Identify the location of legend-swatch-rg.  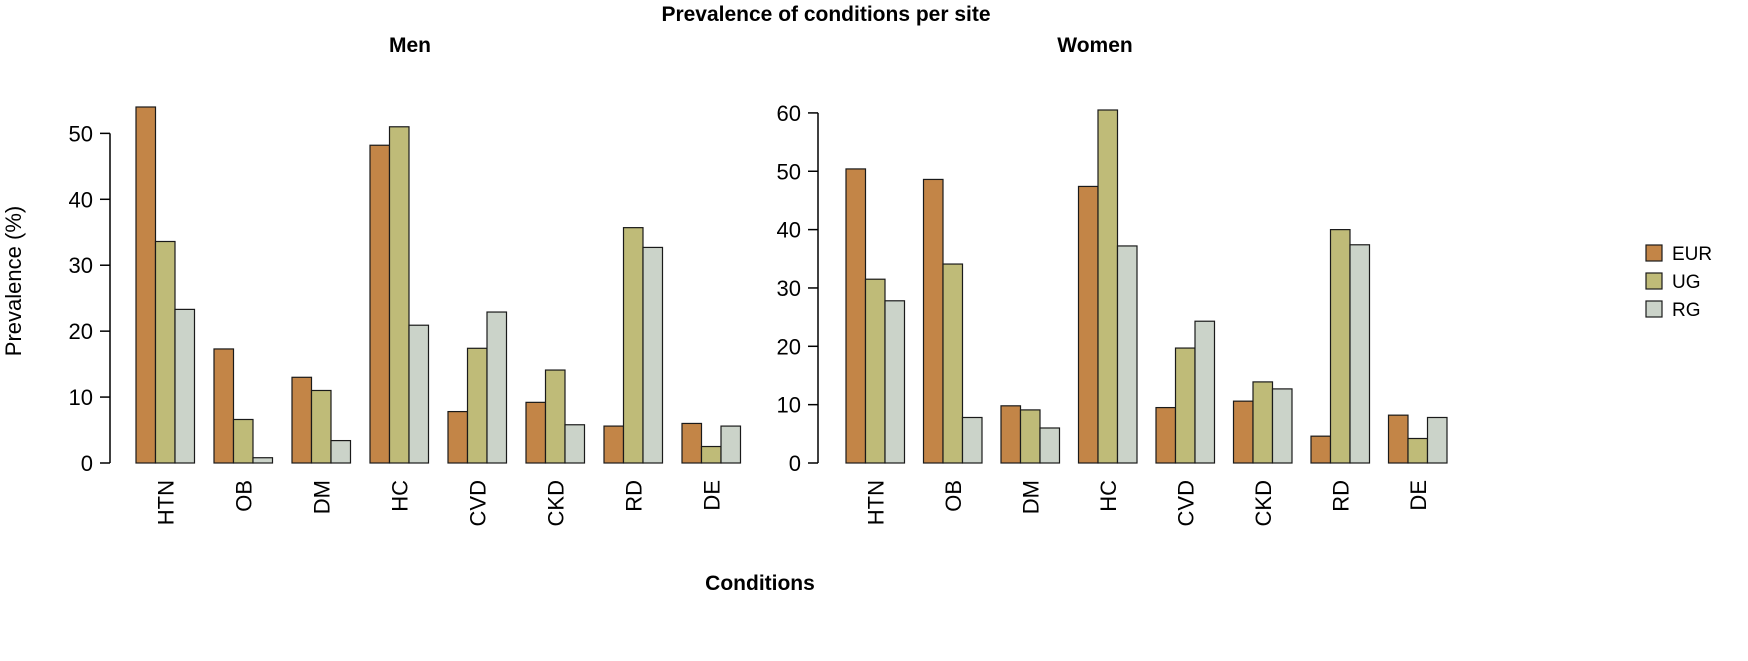
(1654, 309).